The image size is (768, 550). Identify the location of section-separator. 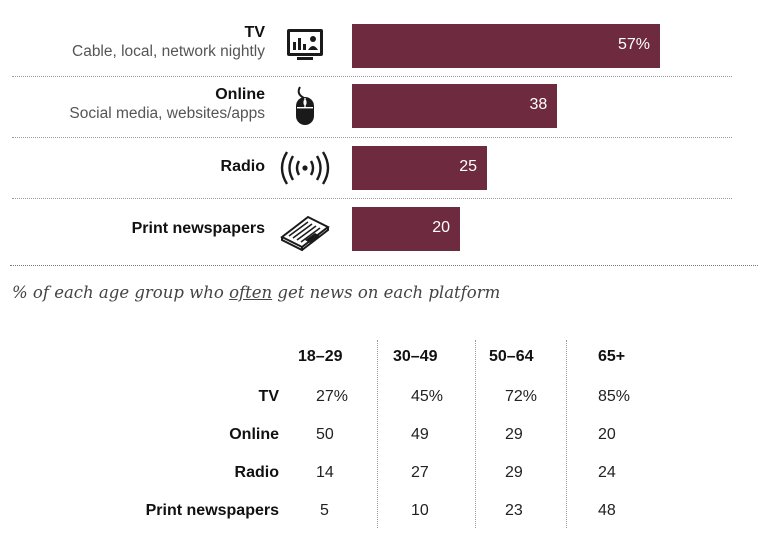
(384, 265).